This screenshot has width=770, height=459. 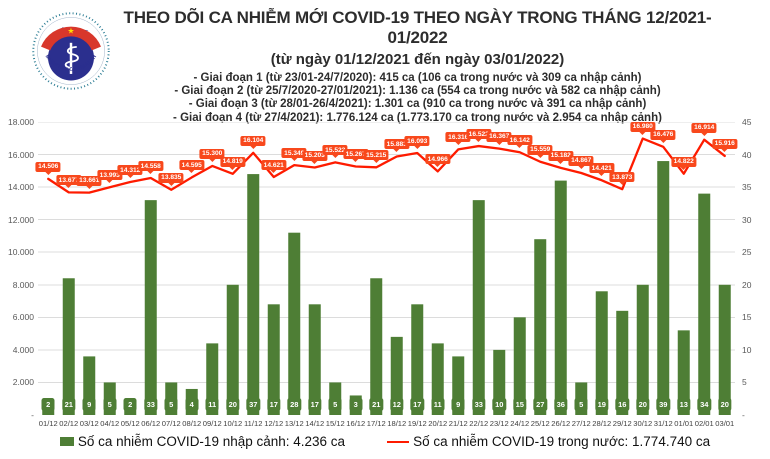 What do you see at coordinates (561, 404) in the screenshot?
I see `bar-value-chip: 36` at bounding box center [561, 404].